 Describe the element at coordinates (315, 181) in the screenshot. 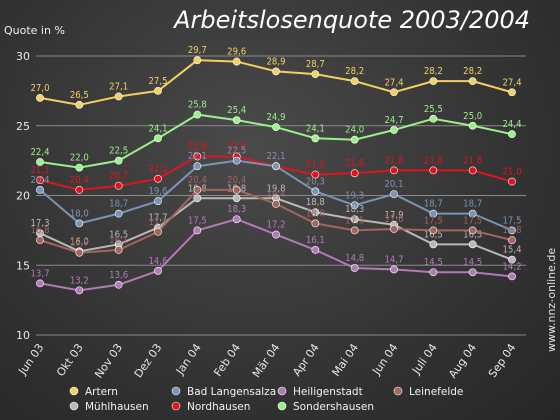

I see `data-label: 20,3` at that location.